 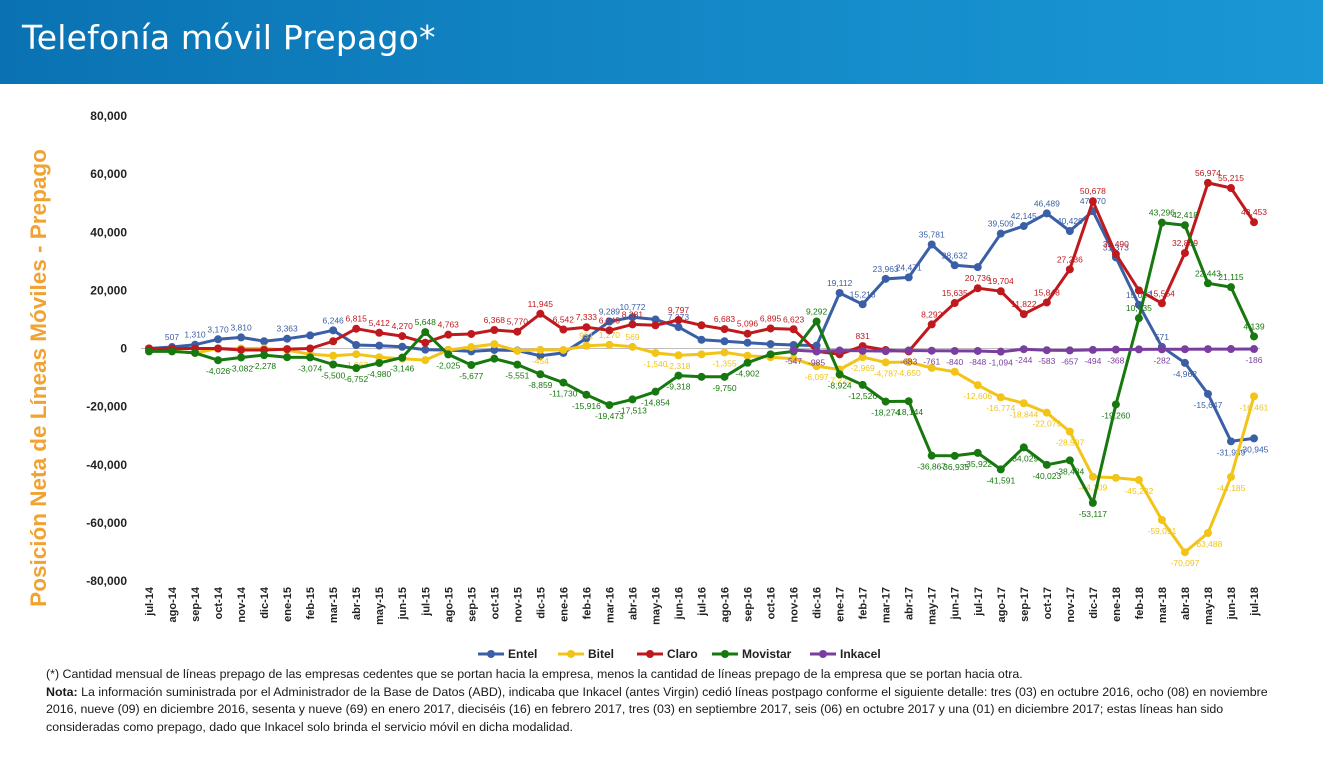 What do you see at coordinates (1162, 337) in the screenshot?
I see `data-label-entel: 571` at bounding box center [1162, 337].